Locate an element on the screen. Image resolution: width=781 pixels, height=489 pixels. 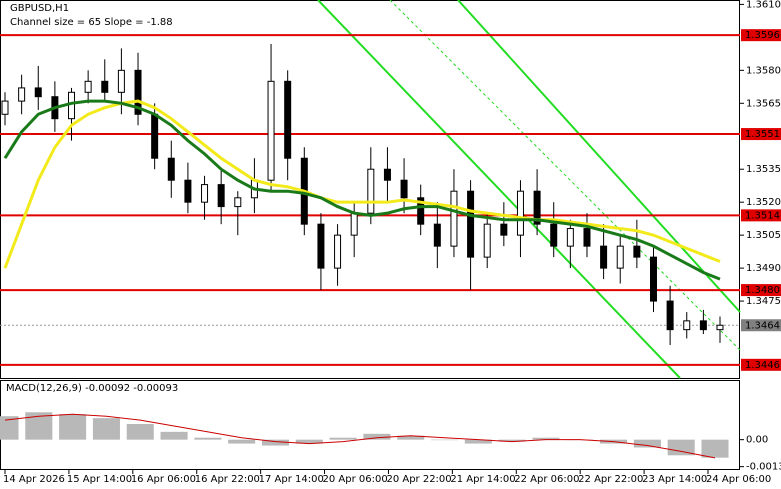
x-tick-label: 14 Apr 2026 is located at coordinates (34, 479).